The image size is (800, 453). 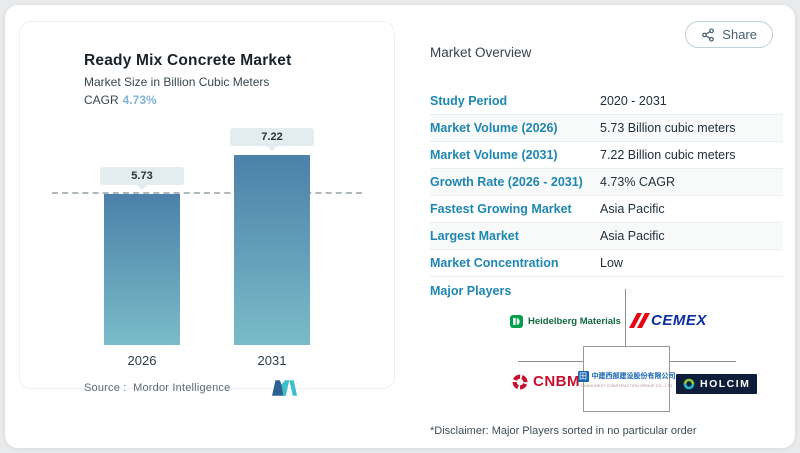 What do you see at coordinates (494, 128) in the screenshot?
I see `row-label: Market Volume (2026)` at bounding box center [494, 128].